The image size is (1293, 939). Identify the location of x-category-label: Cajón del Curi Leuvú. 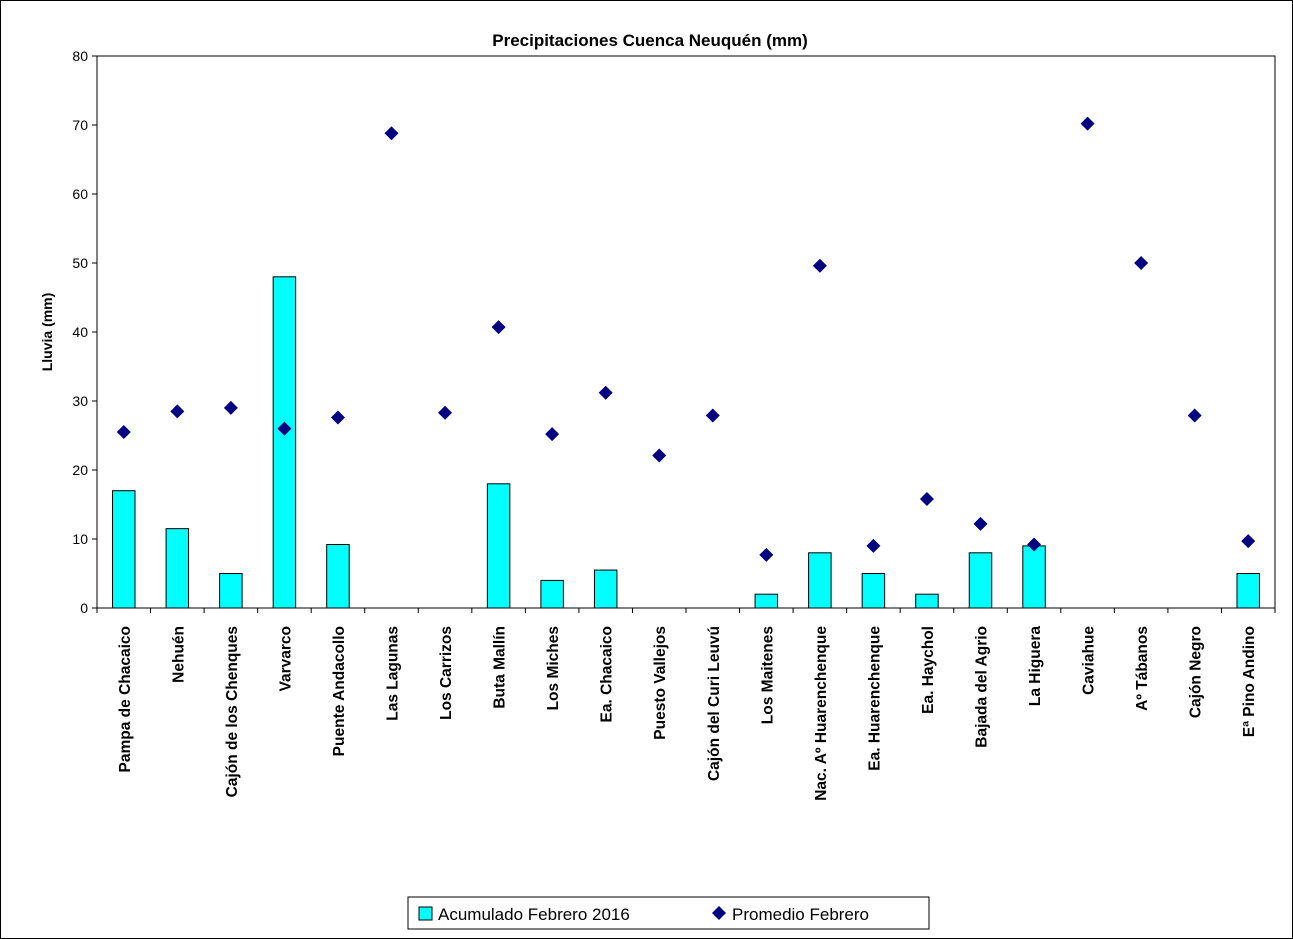
(714, 703).